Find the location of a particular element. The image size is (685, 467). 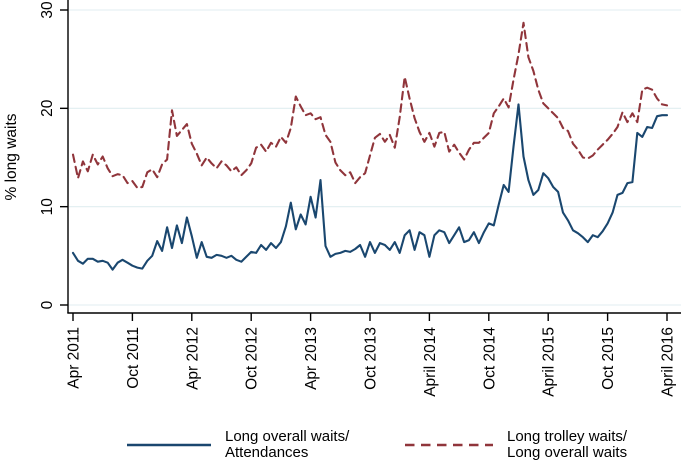

x-tick-label: April 2015 is located at coordinates (549, 362).